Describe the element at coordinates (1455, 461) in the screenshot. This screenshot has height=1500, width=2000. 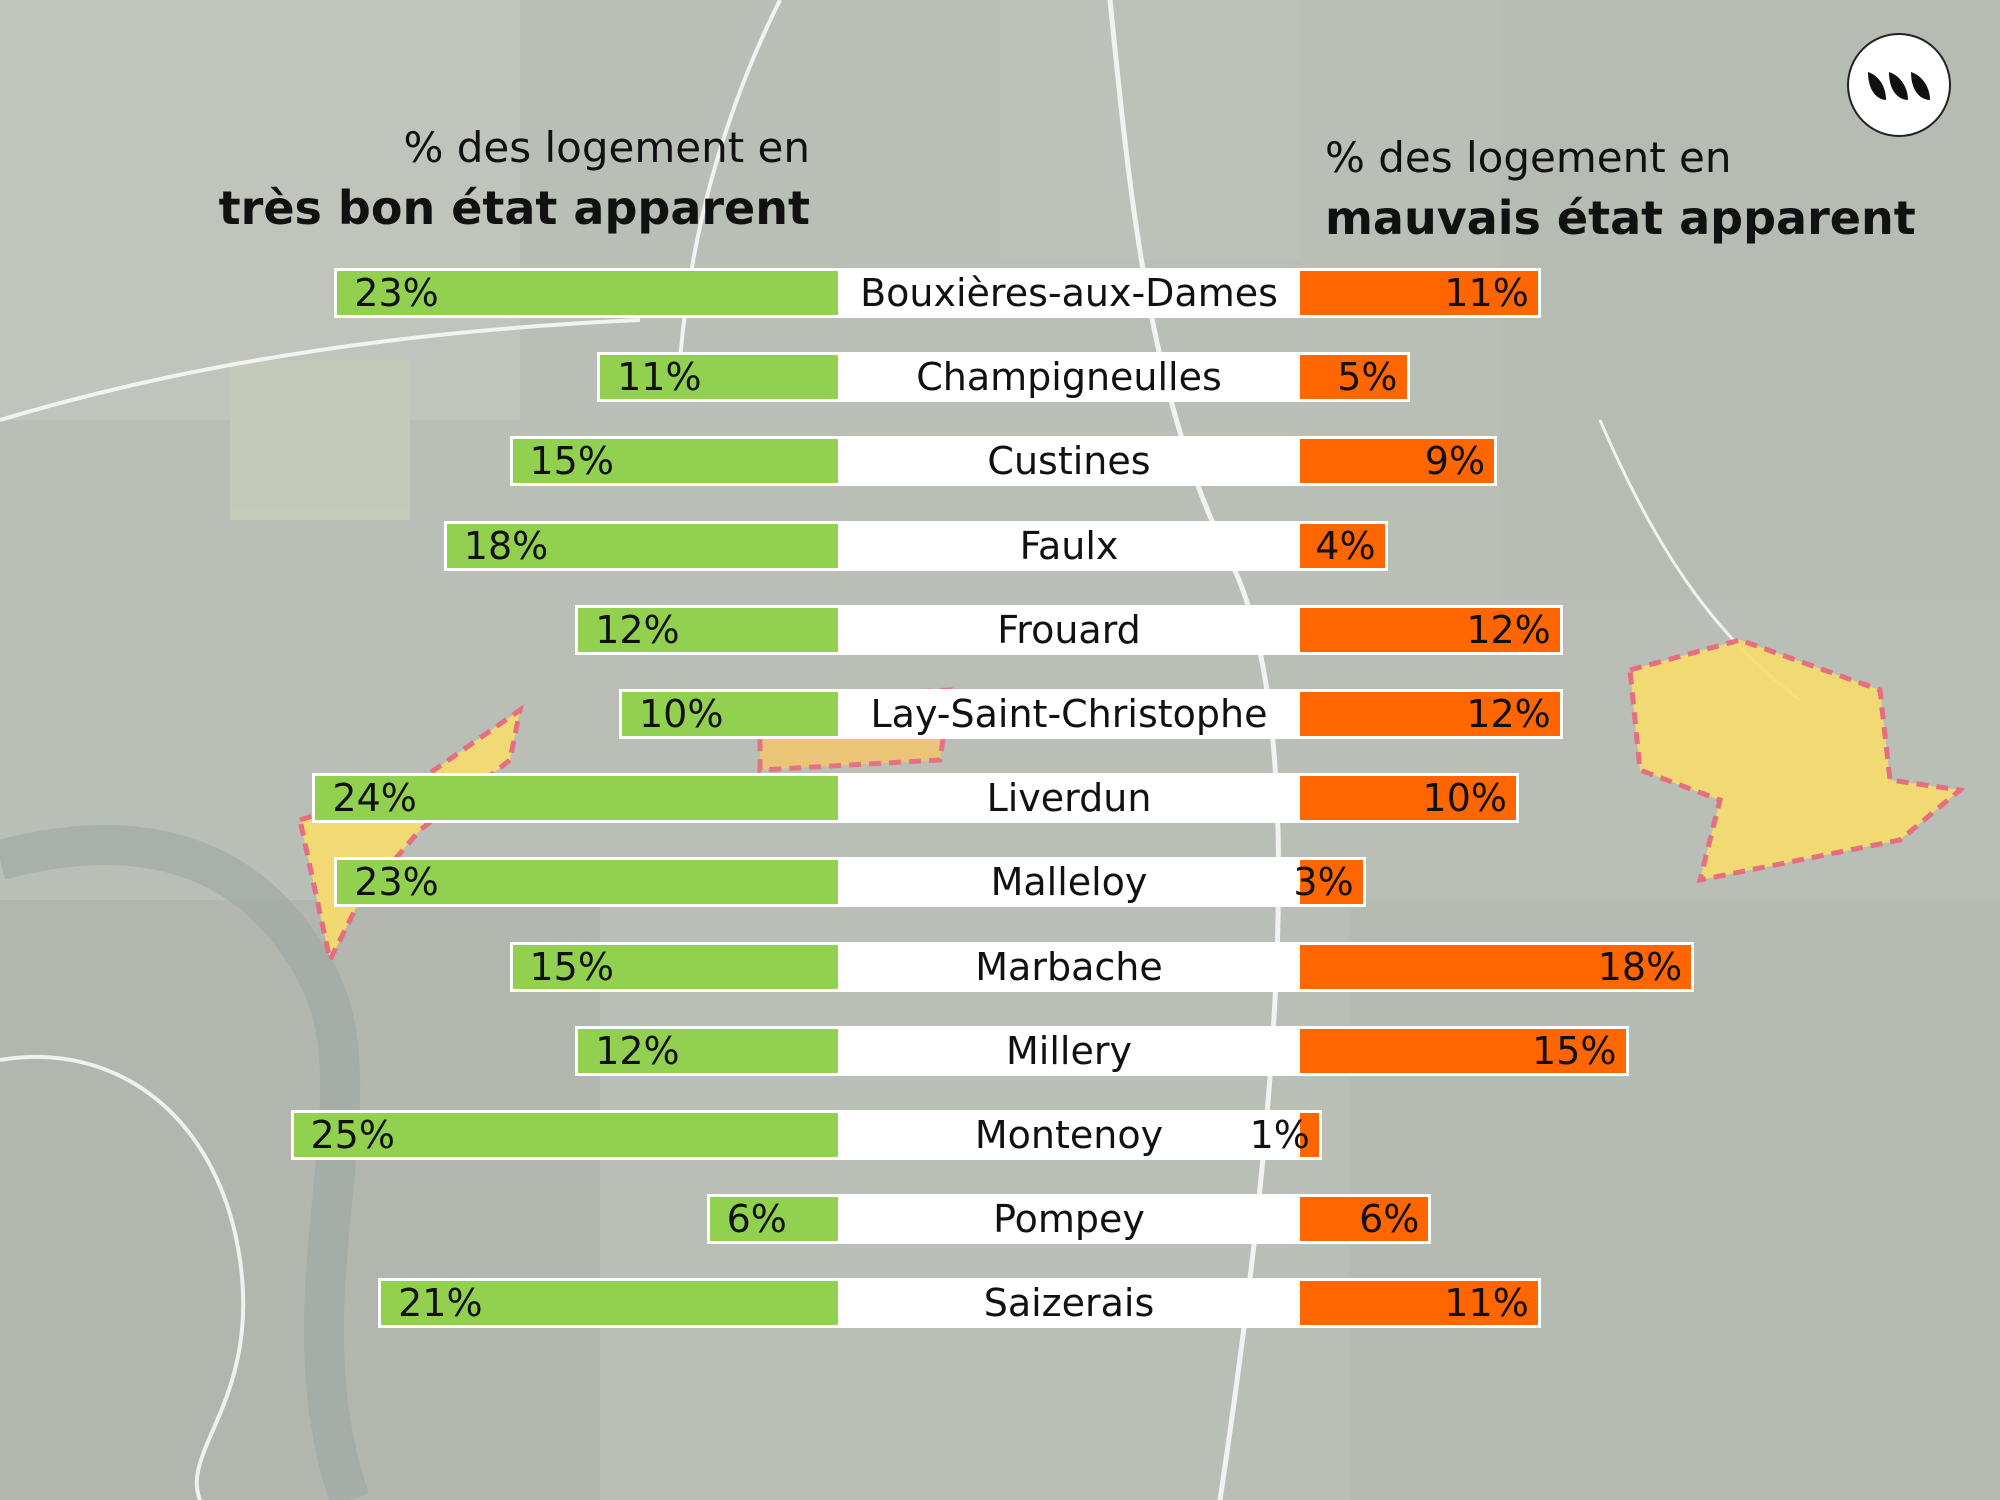
I see `label-bad-condition: 9%` at that location.